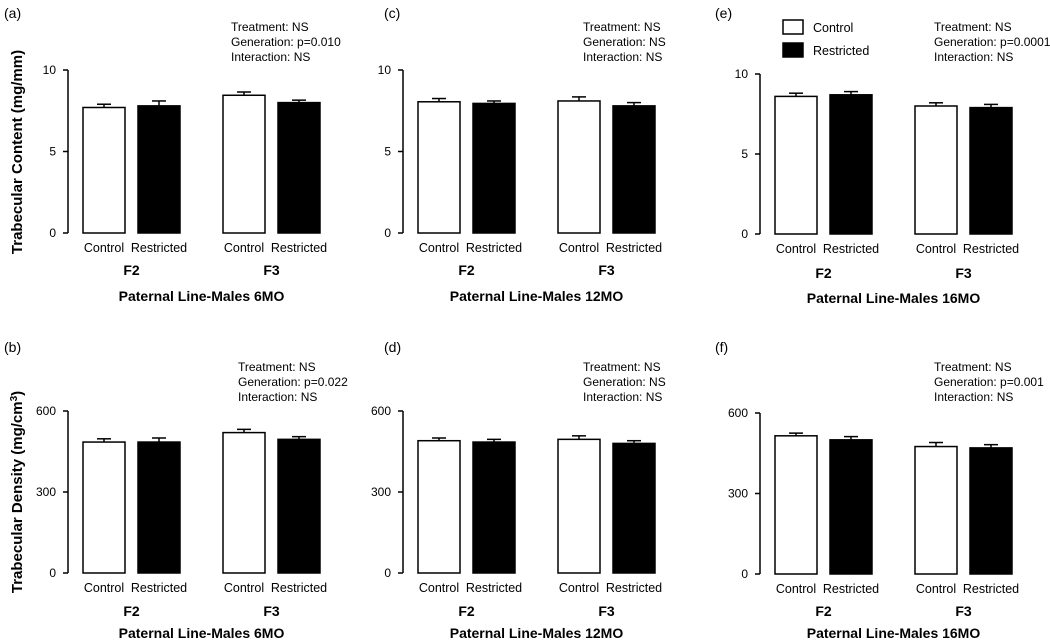 Image resolution: width=1050 pixels, height=643 pixels. Describe the element at coordinates (721, 347) in the screenshot. I see `panel-label: (f)` at that location.